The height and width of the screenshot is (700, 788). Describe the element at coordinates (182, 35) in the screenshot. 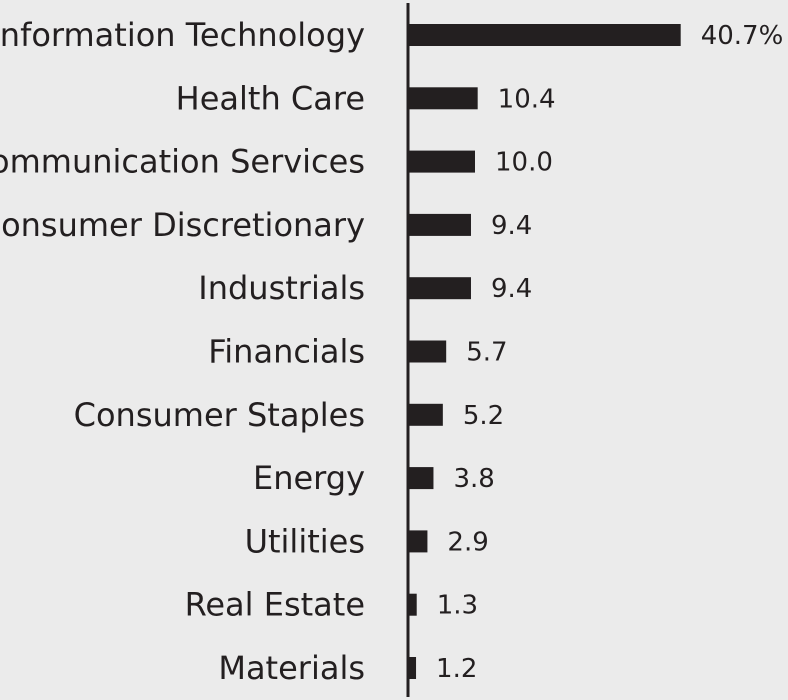

I see `category-label-0: Information Technology` at that location.